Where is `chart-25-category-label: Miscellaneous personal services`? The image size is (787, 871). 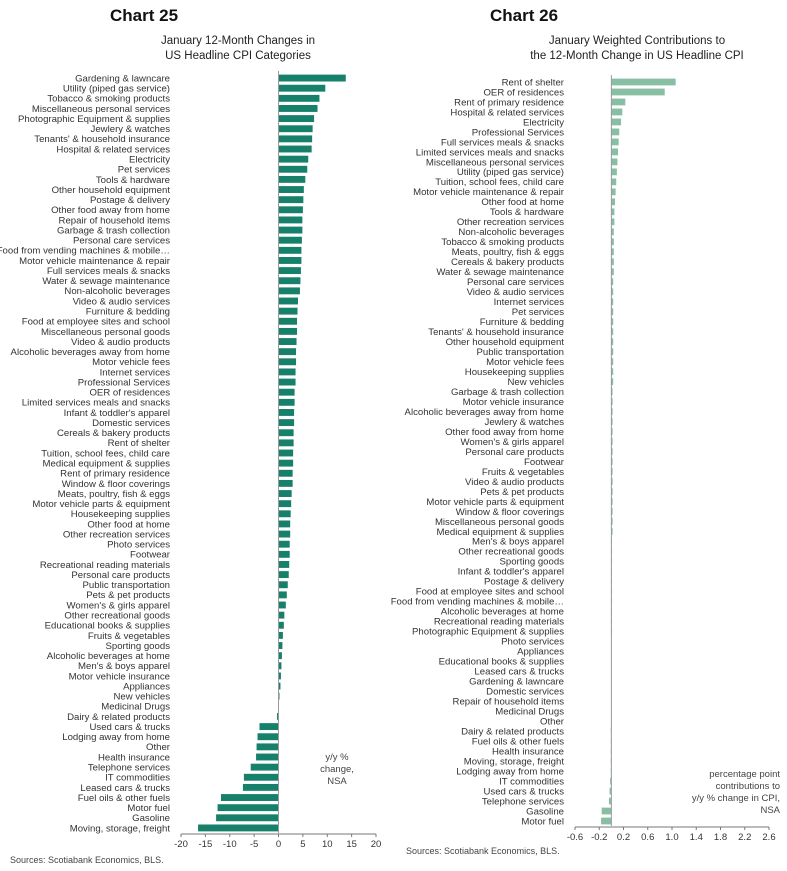
chart-25-category-label: Miscellaneous personal services is located at coordinates (101, 109).